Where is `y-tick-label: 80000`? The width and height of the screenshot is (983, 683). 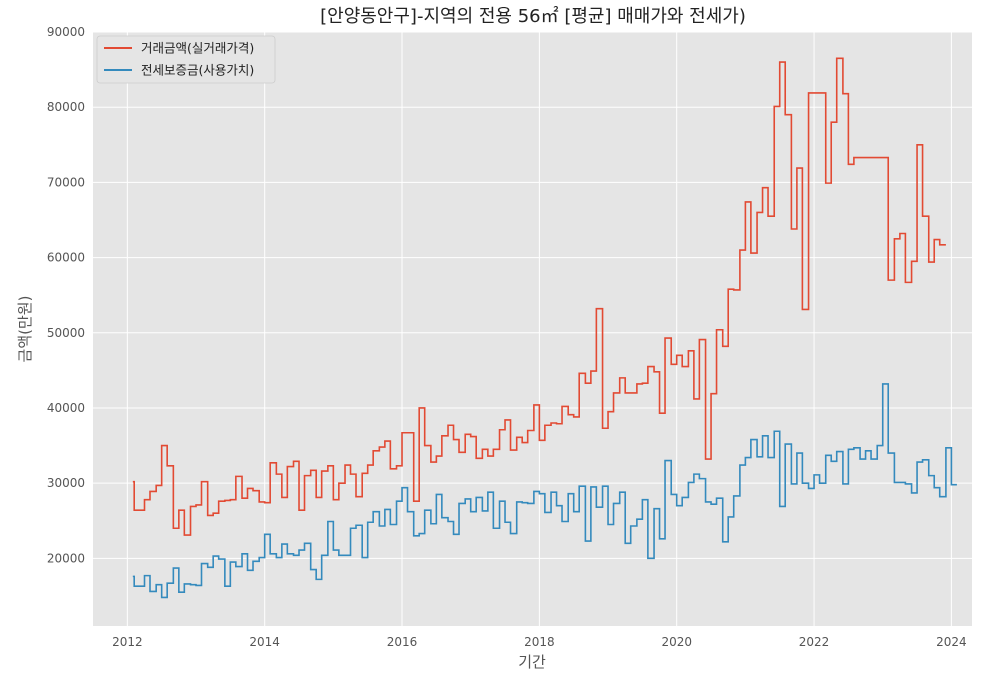 y-tick-label: 80000 is located at coordinates (66, 107).